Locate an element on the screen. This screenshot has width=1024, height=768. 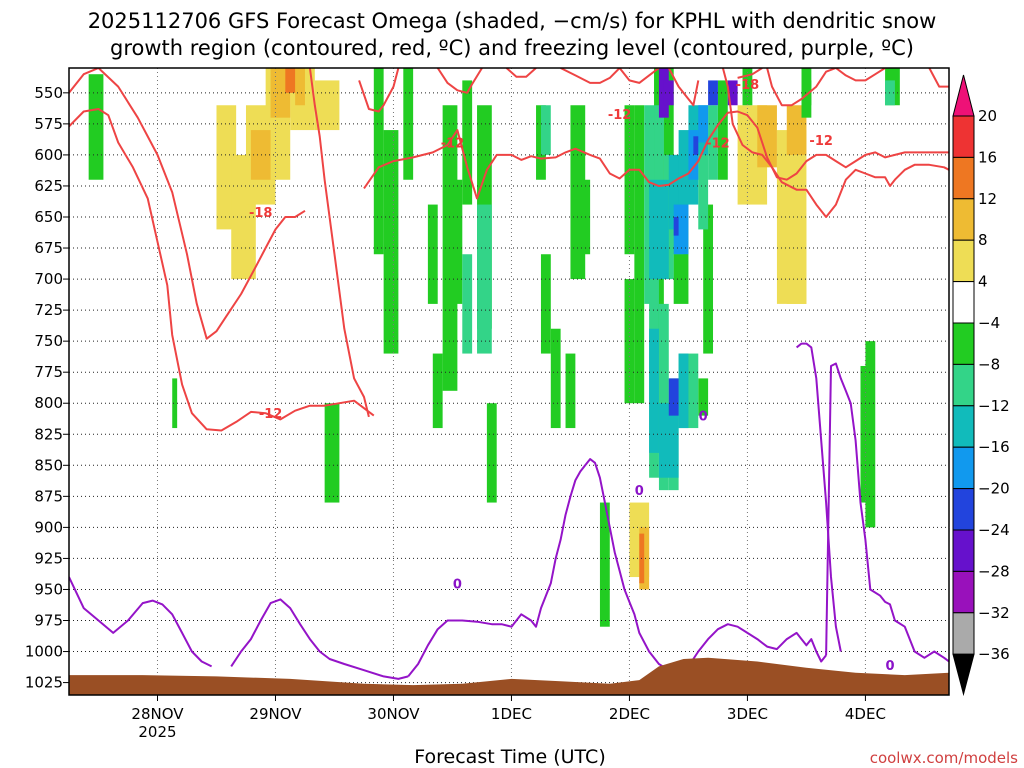
y-tick-label: 1000 is located at coordinates (44, 652).